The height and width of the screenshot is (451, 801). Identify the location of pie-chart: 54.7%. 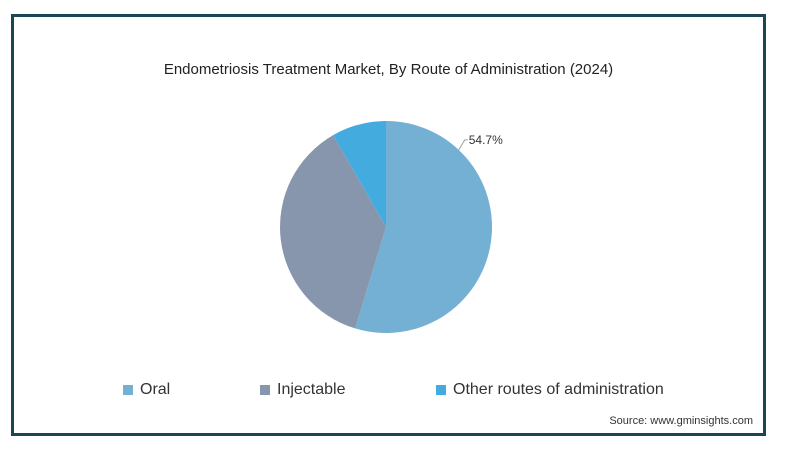
(391, 227).